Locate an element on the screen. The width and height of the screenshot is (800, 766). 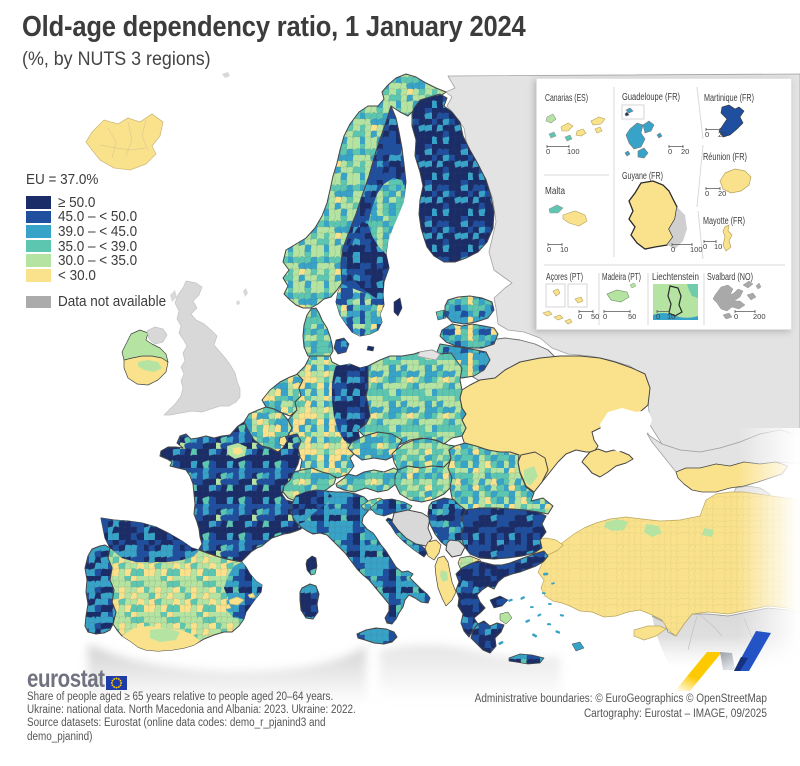
svg-text: Réunion (FR) is located at coordinates (725, 157).